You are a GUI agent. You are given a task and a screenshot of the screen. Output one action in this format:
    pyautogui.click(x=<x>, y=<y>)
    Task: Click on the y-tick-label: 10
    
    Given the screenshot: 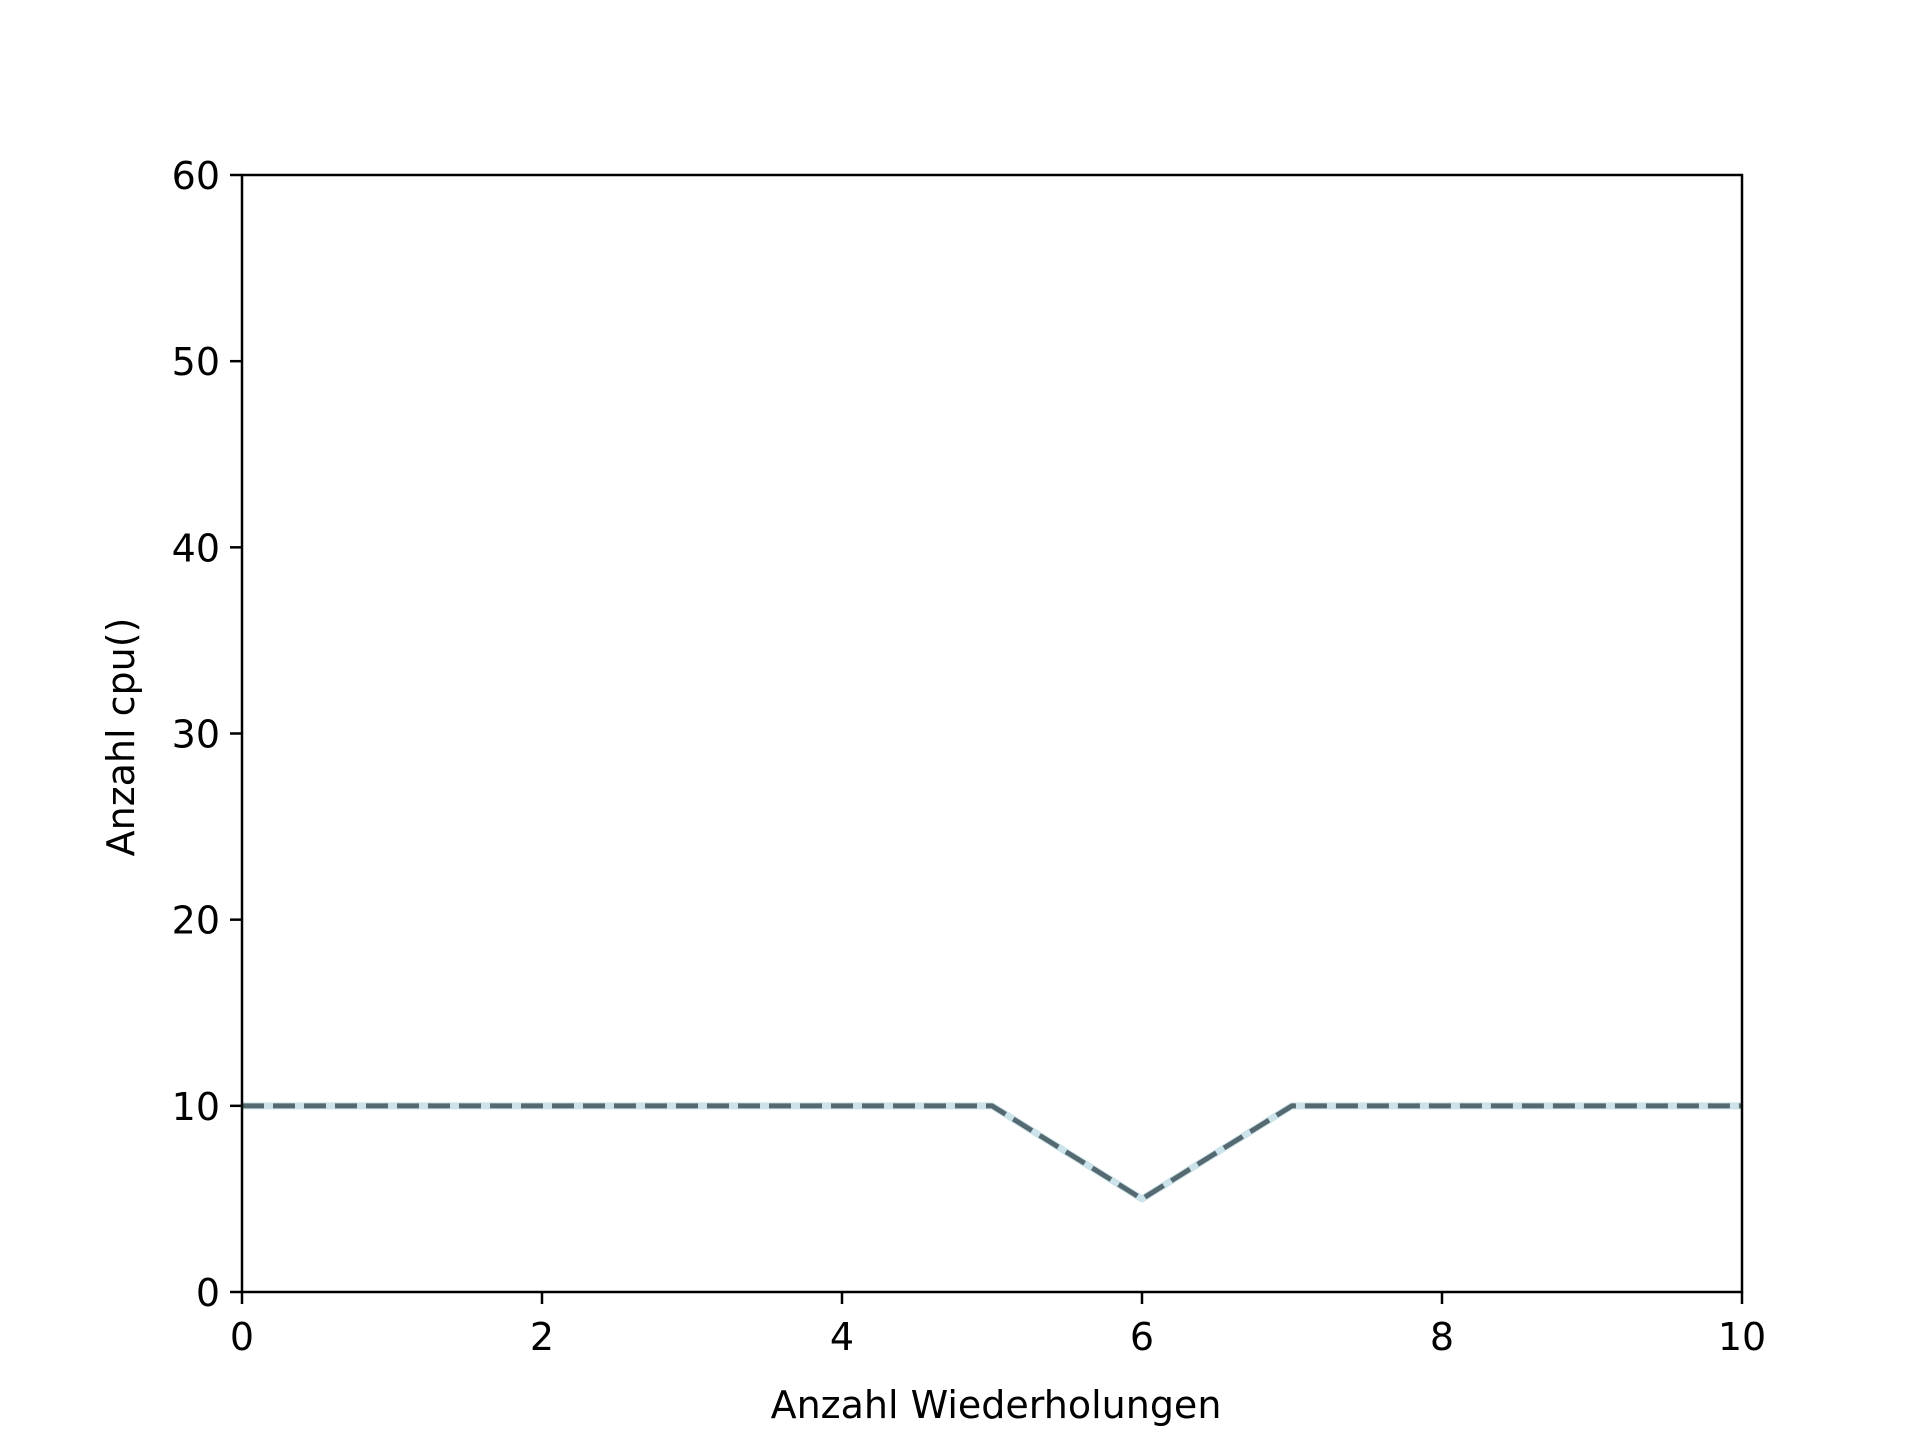 What is the action you would take?
    pyautogui.click(x=196, y=1107)
    